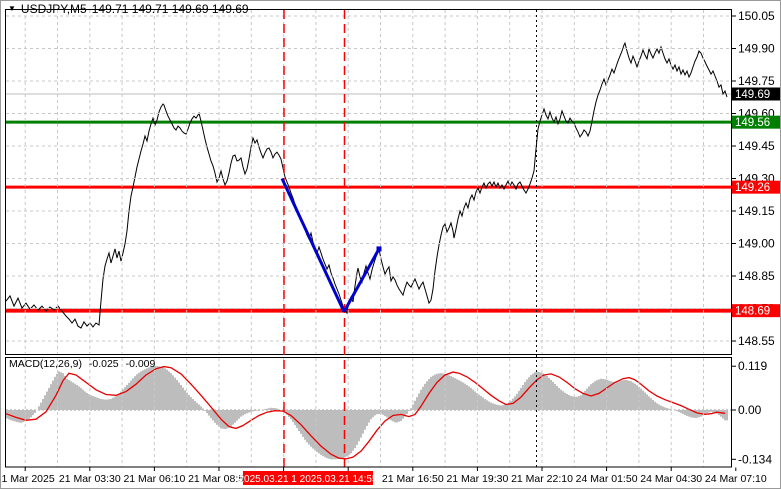  I want to click on chart-title: ▼ USDJPY,M5 149.71 149.71 149.69 149.69, so click(128, 9).